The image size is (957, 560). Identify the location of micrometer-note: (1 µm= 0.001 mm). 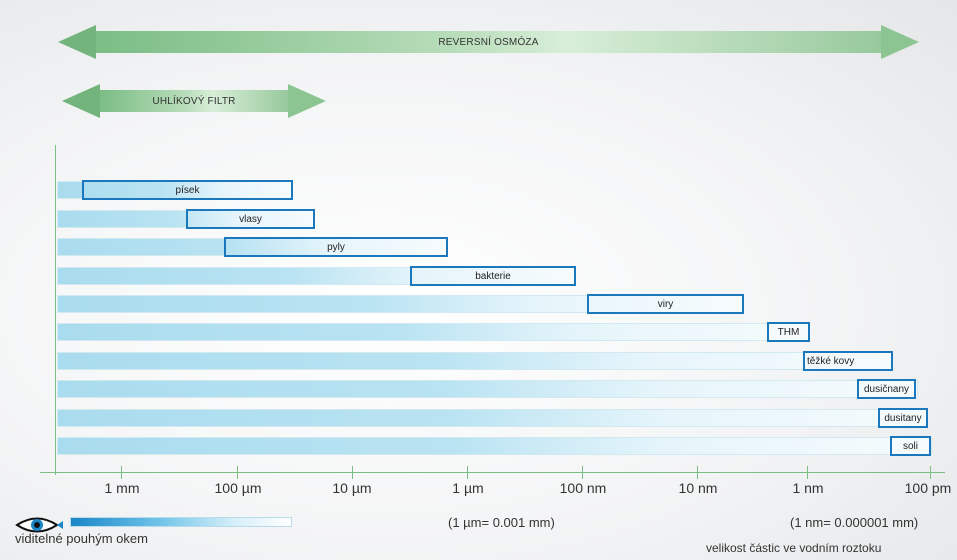
(501, 522).